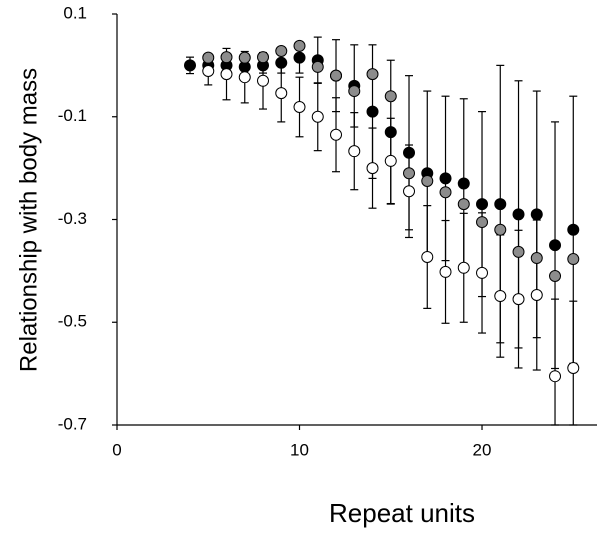  I want to click on y-tick-label: -0.1, so click(72, 115).